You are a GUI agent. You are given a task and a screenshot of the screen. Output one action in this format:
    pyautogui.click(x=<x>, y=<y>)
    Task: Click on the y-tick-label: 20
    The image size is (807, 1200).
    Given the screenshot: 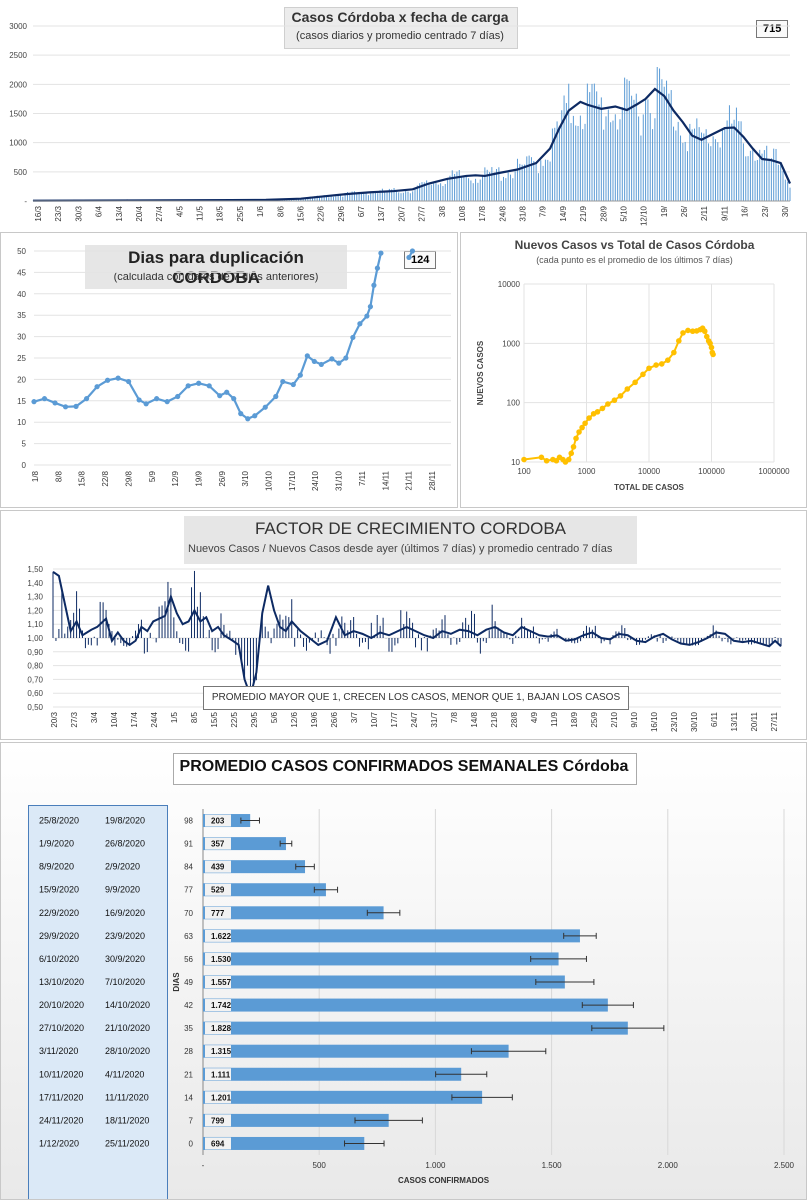 What is the action you would take?
    pyautogui.click(x=21, y=379)
    